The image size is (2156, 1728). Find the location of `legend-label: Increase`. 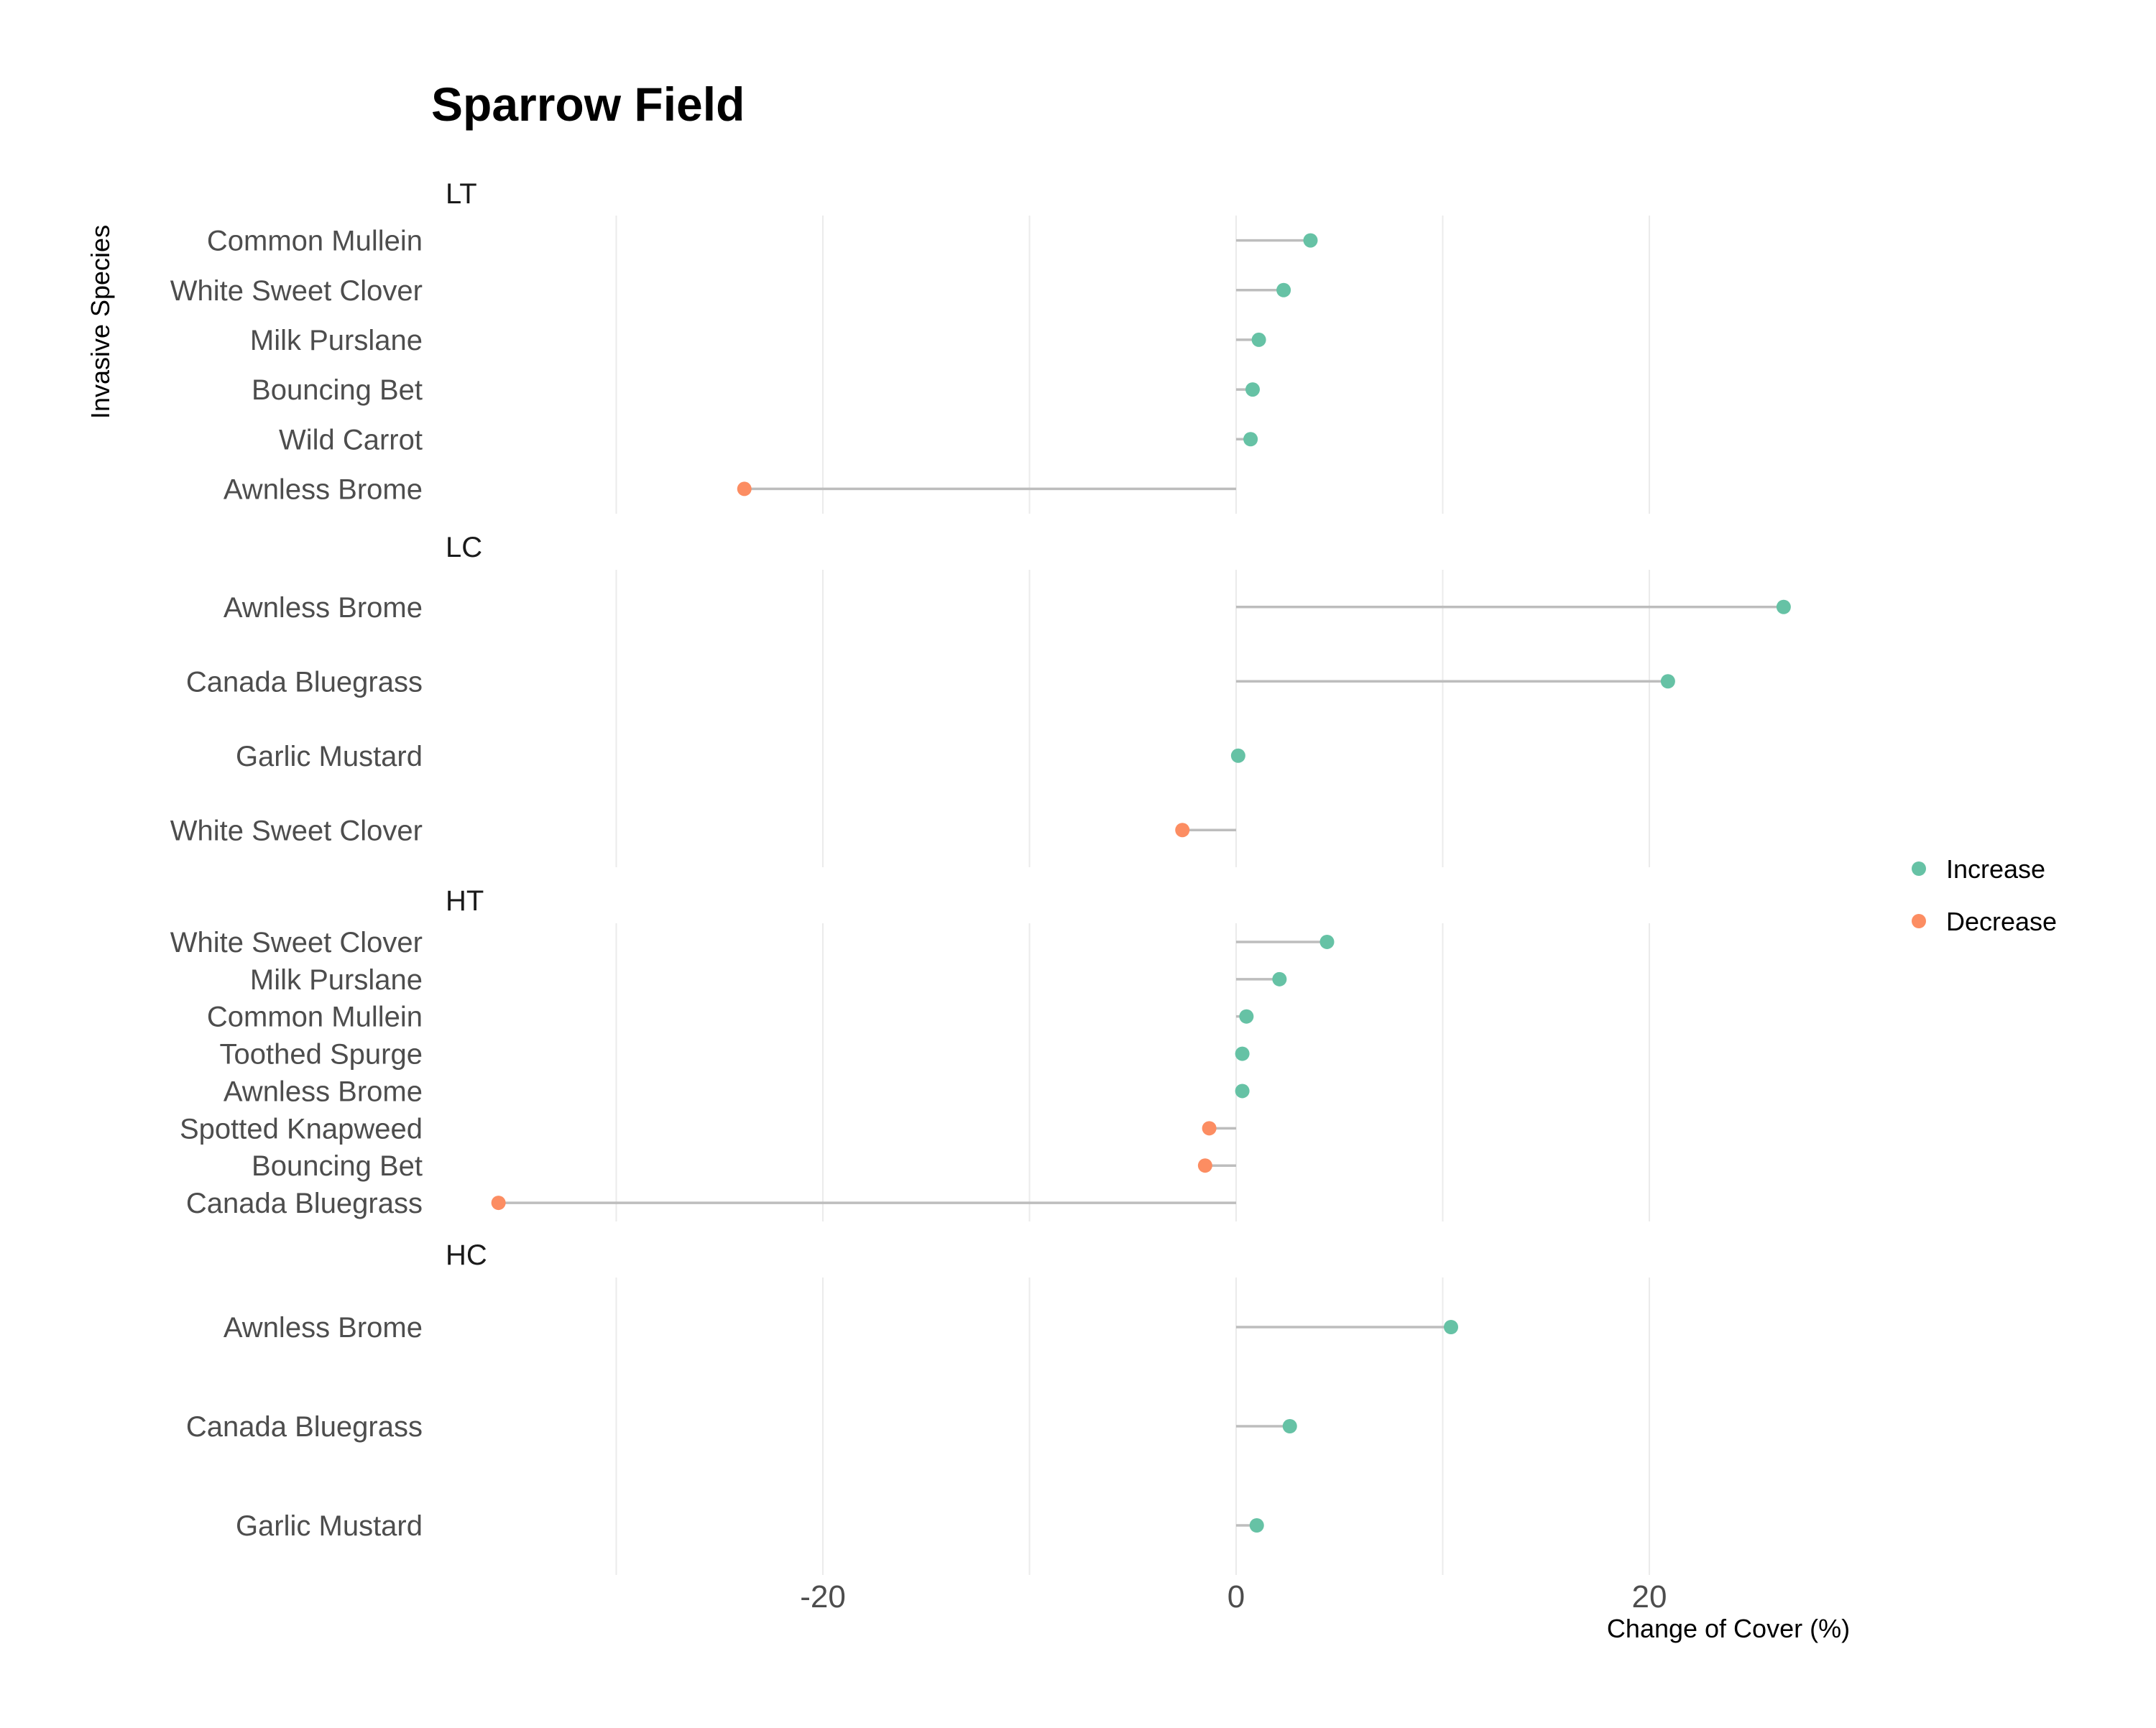

legend-label: Increase is located at coordinates (1996, 869).